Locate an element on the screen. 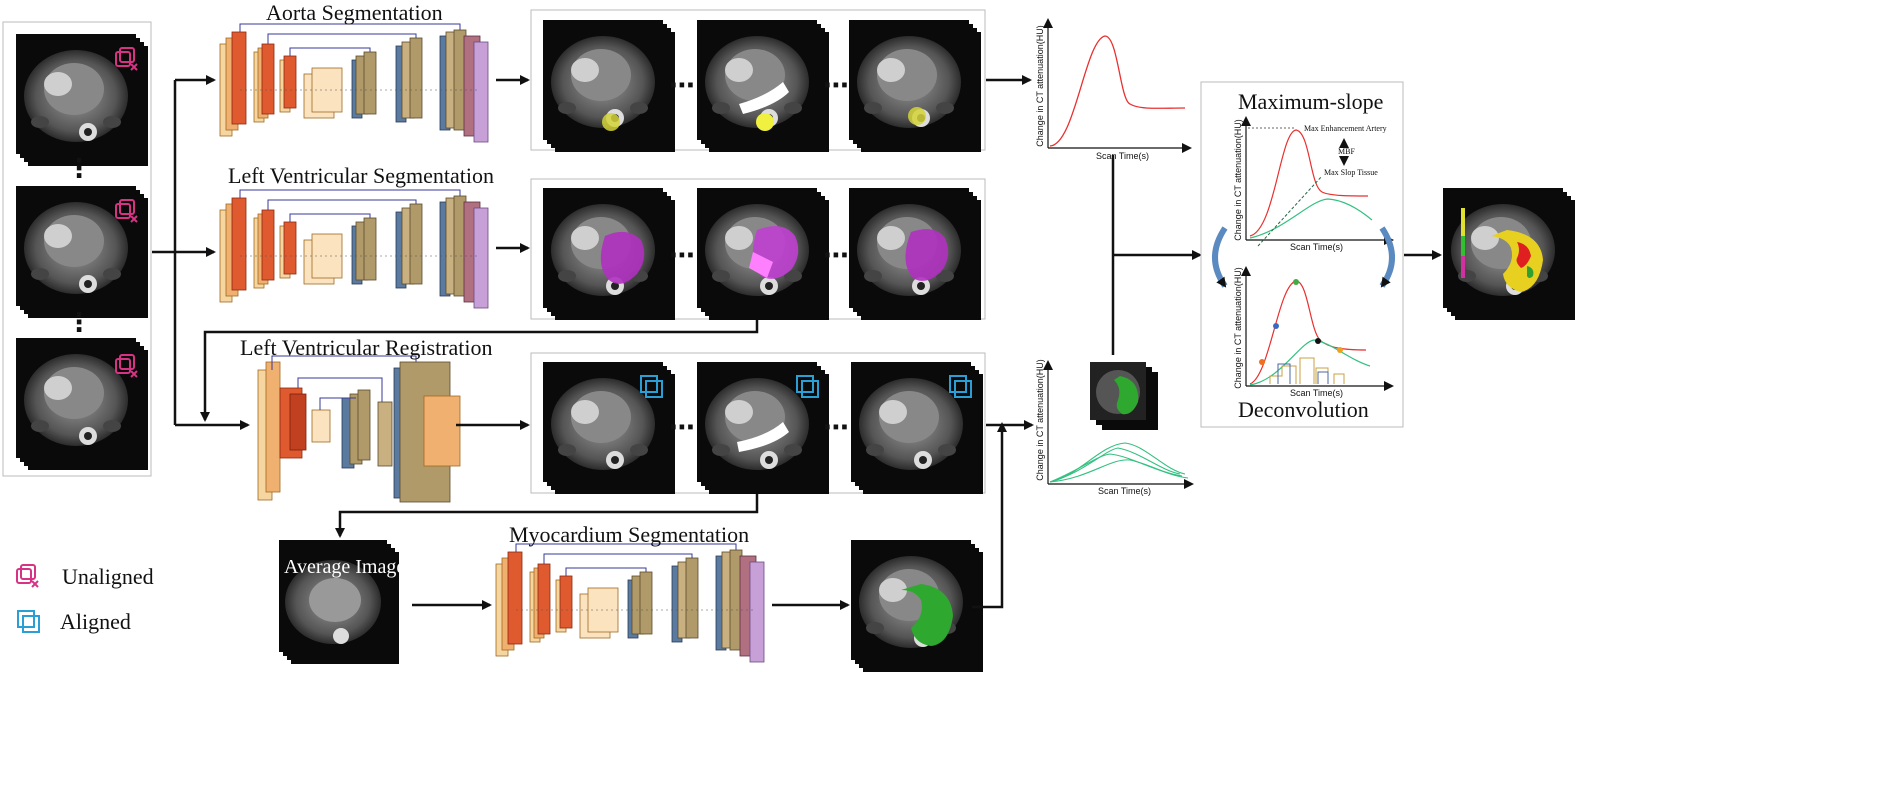  deconvolution-plot is located at coordinates (1317, 328).